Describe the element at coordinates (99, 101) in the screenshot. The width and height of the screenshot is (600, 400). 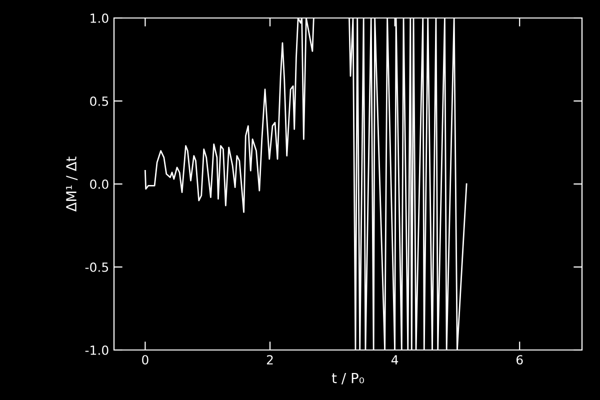
I see `y-tick-label: 0.5` at that location.